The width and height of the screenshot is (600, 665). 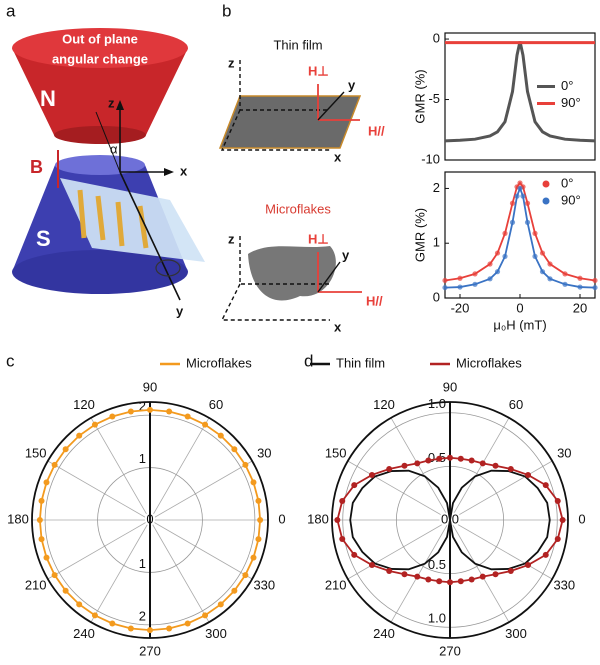 What do you see at coordinates (264, 584) in the screenshot?
I see `angle-tick-label: 330` at bounding box center [264, 584].